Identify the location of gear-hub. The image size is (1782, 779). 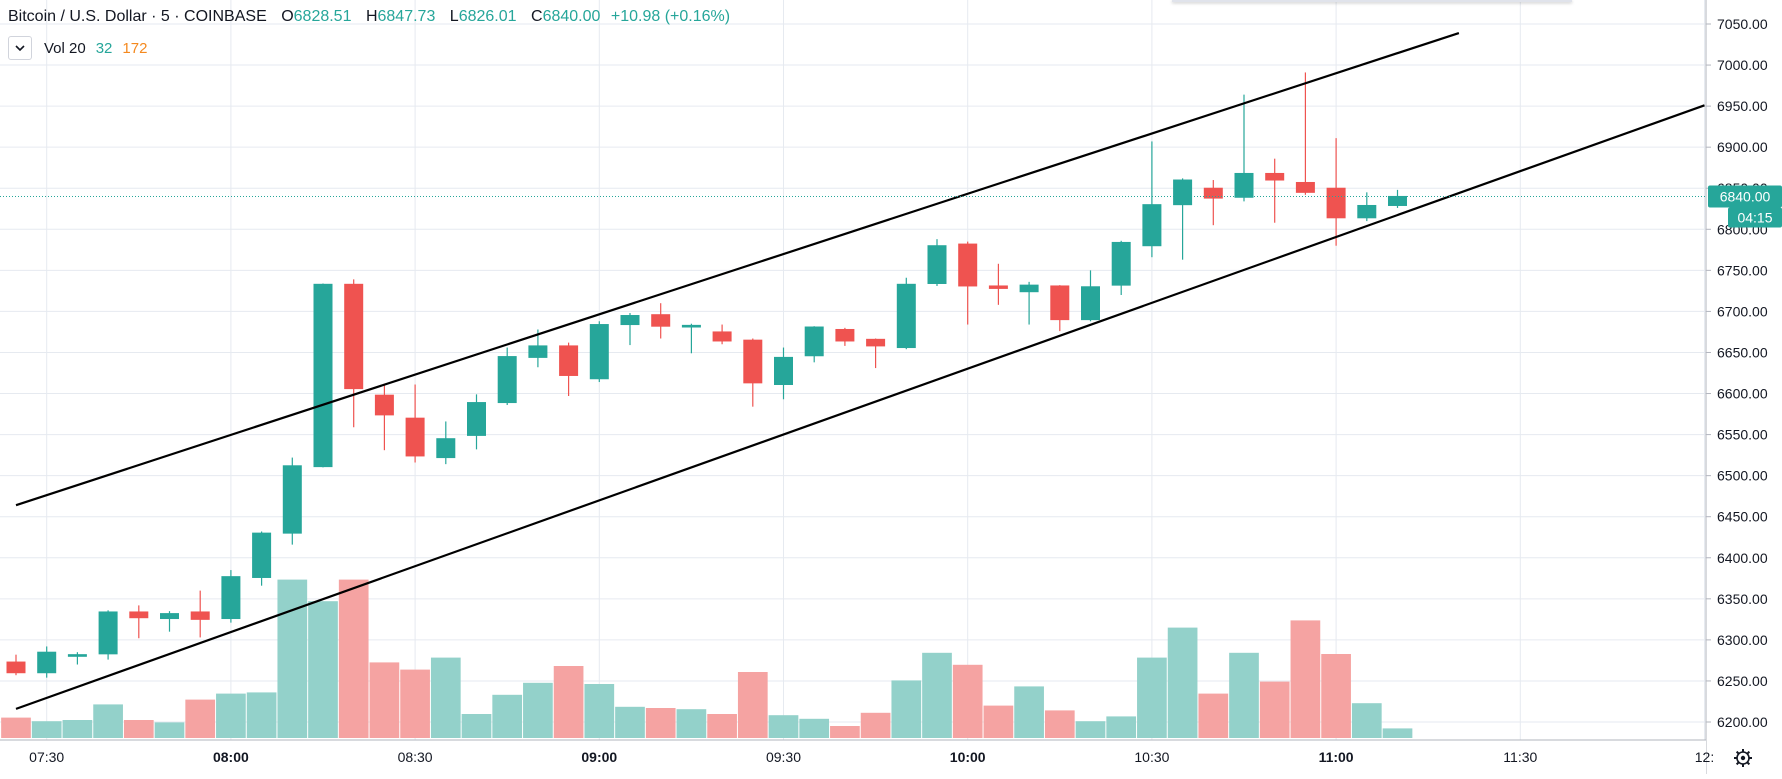
(1743, 758).